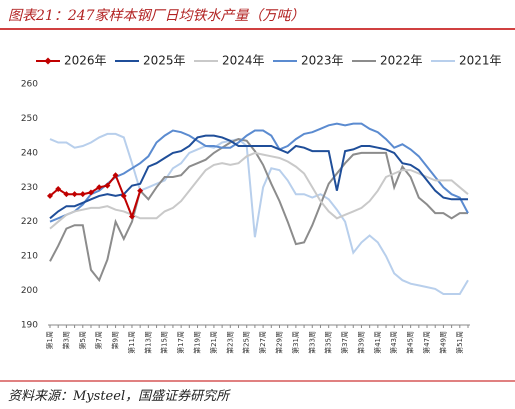 The width and height of the screenshot is (515, 409). I want to click on x-tick-label: 第7周, so click(98, 340).